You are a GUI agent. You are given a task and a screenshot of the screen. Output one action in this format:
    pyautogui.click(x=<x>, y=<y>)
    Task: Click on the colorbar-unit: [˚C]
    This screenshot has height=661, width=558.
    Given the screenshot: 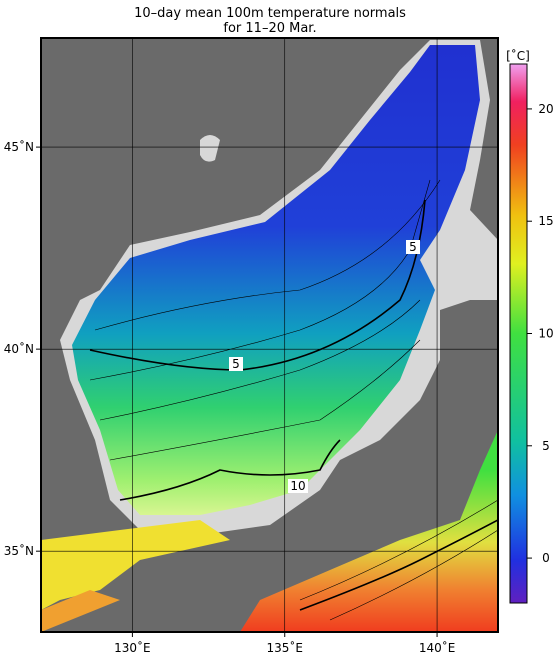 What is the action you would take?
    pyautogui.click(x=518, y=55)
    